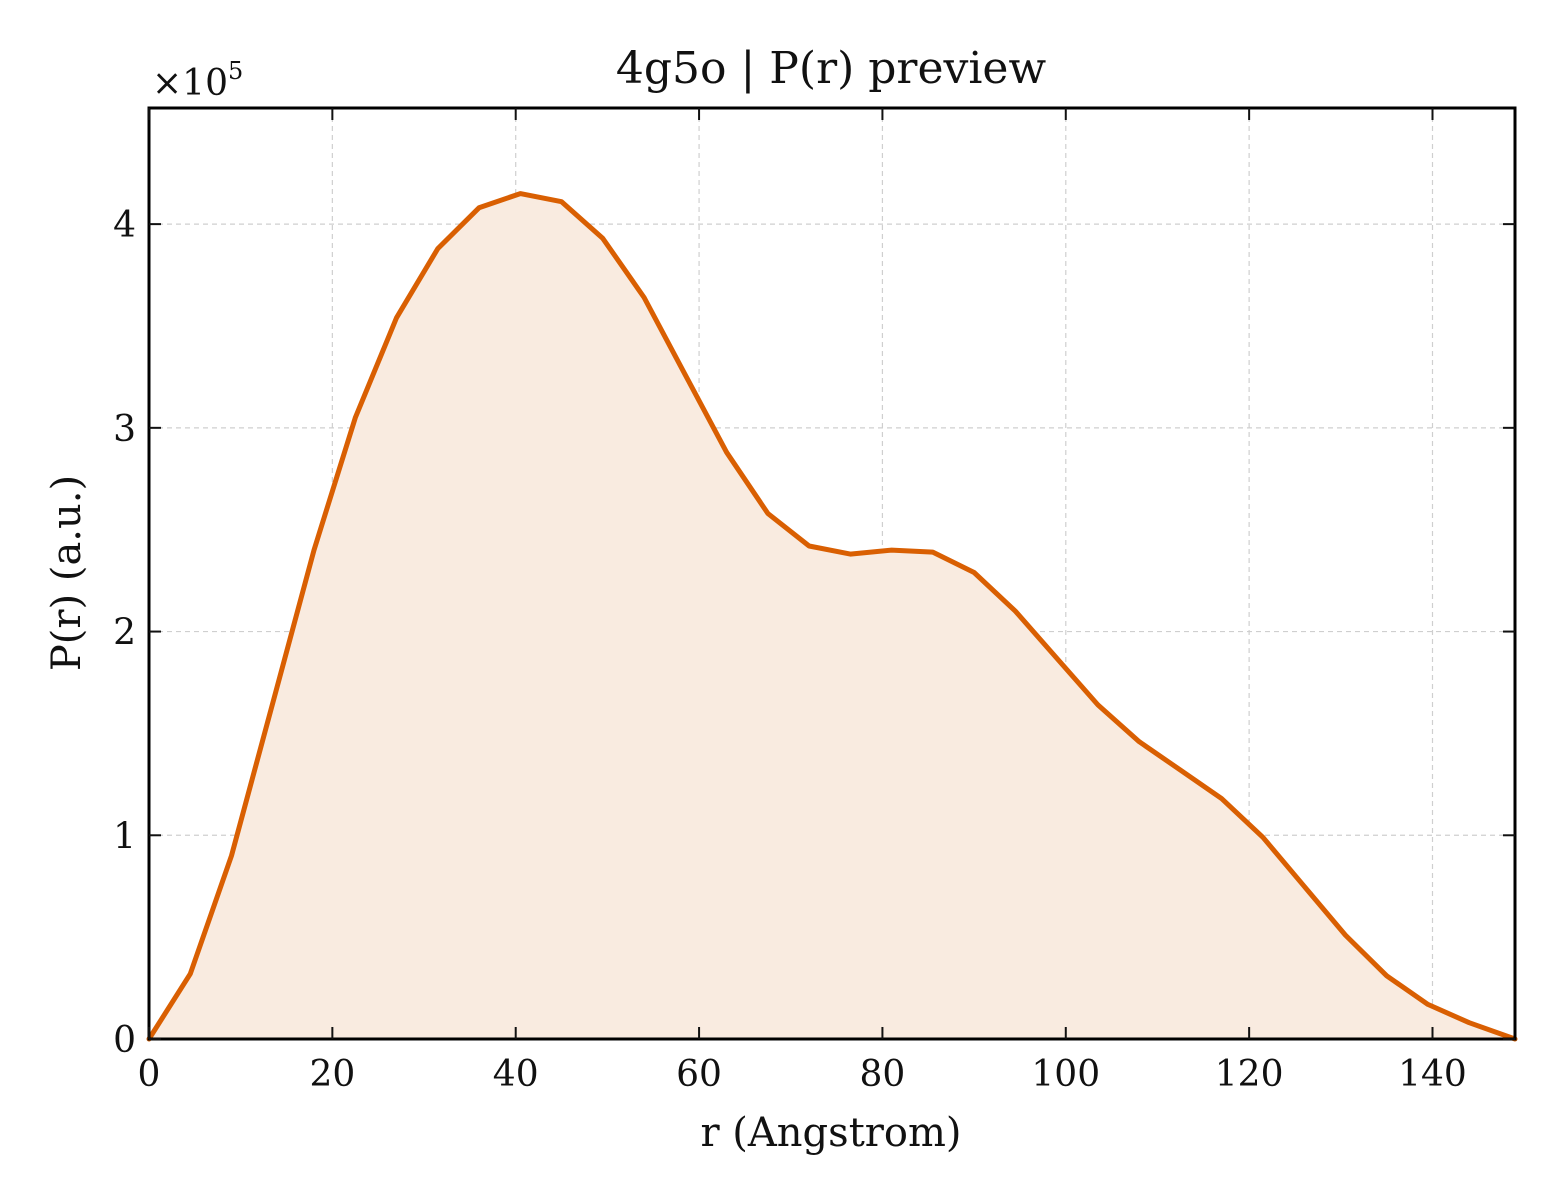  Describe the element at coordinates (516, 1074) in the screenshot. I see `x-tick-label: 40` at that location.